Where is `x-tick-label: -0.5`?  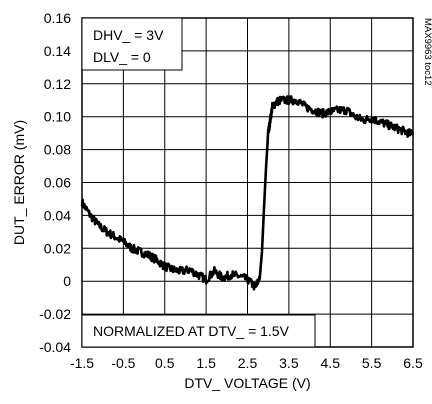 x-tick-label: -0.5 is located at coordinates (123, 363).